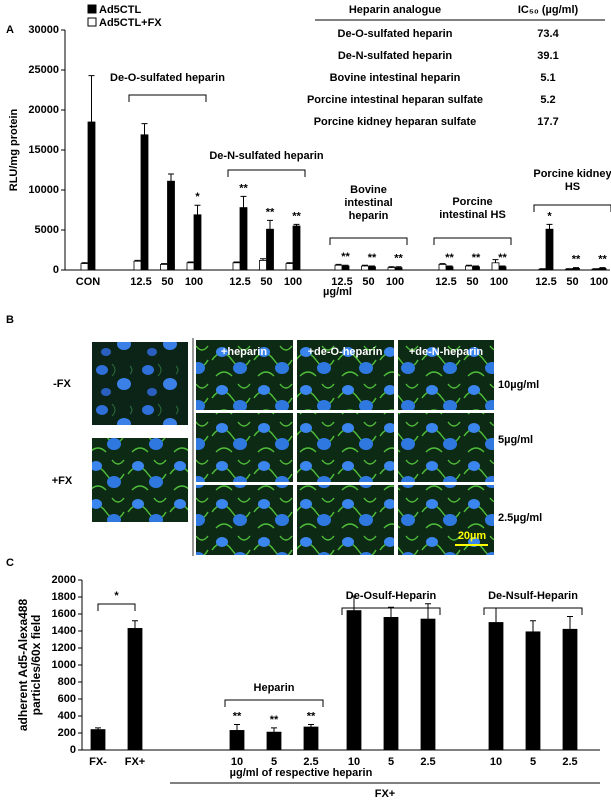 The image size is (611, 800). I want to click on table-cell: 17.7, so click(547, 122).